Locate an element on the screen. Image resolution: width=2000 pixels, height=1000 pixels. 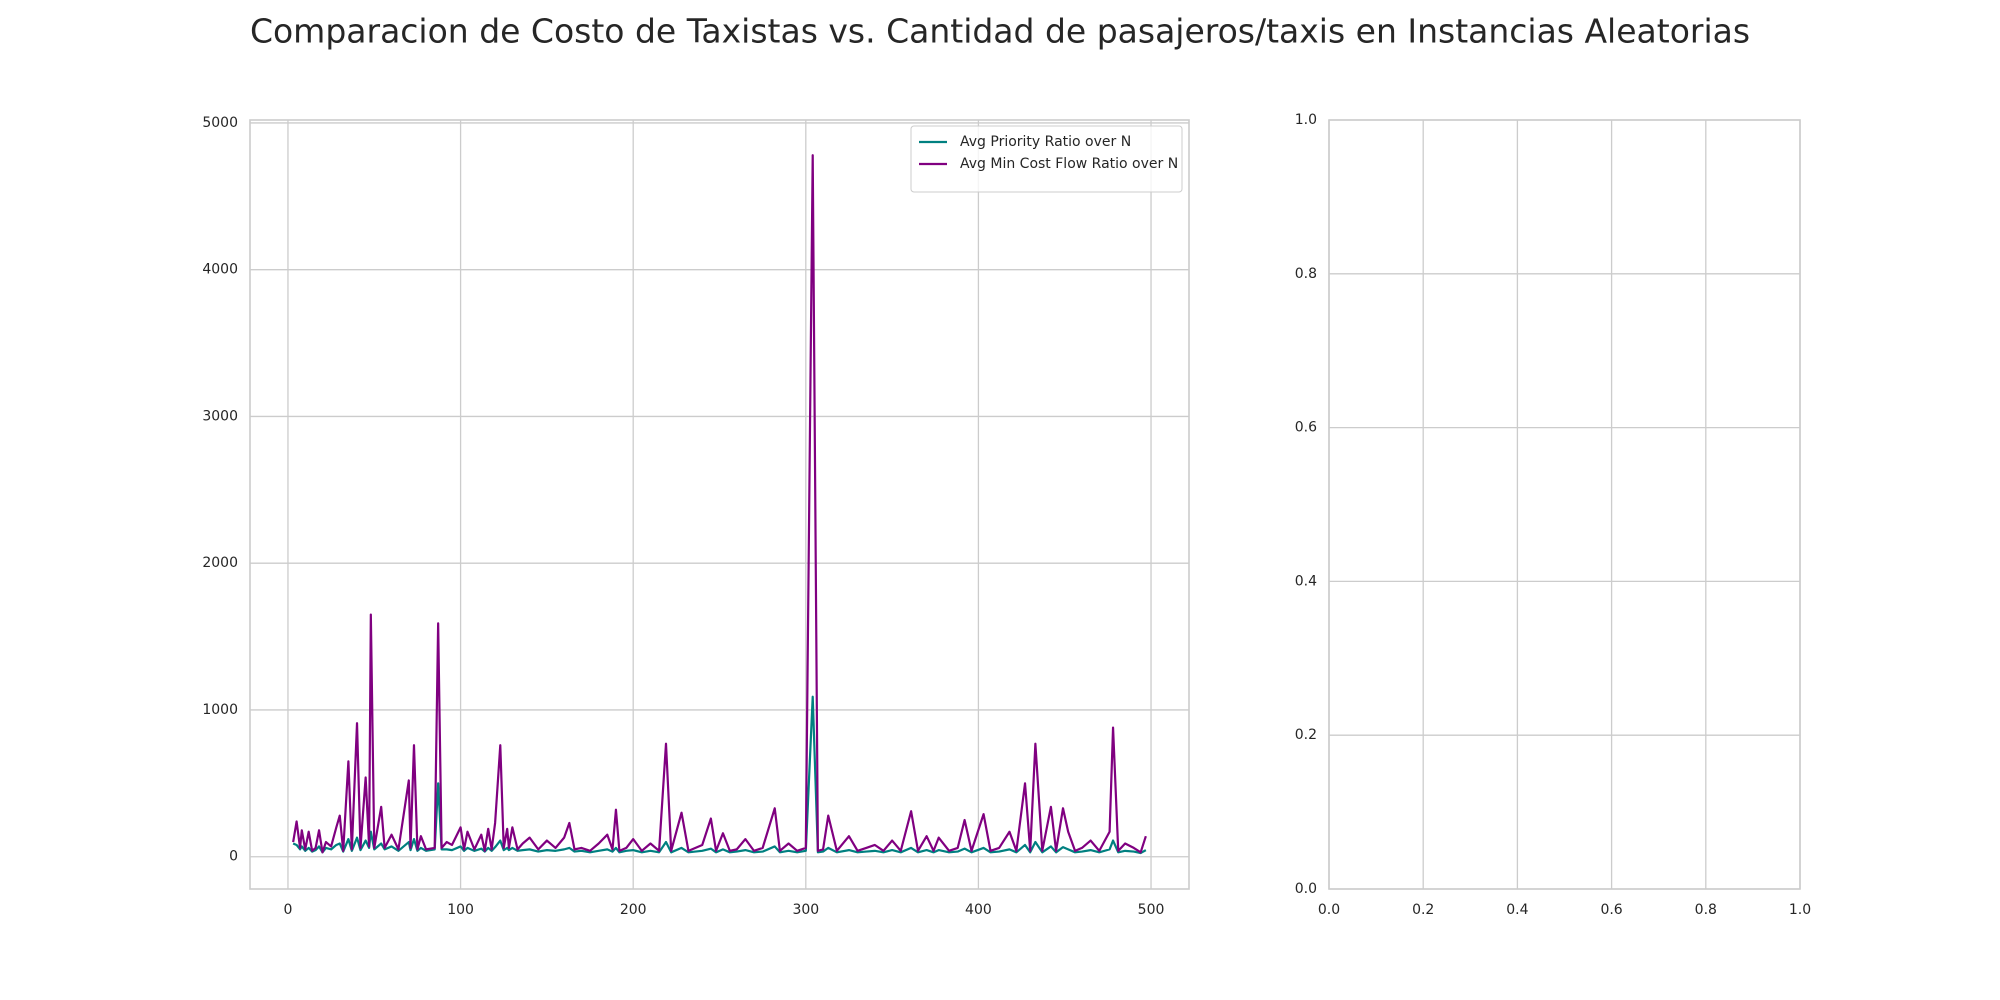
x-tick-label: 0.4 is located at coordinates (1517, 910).